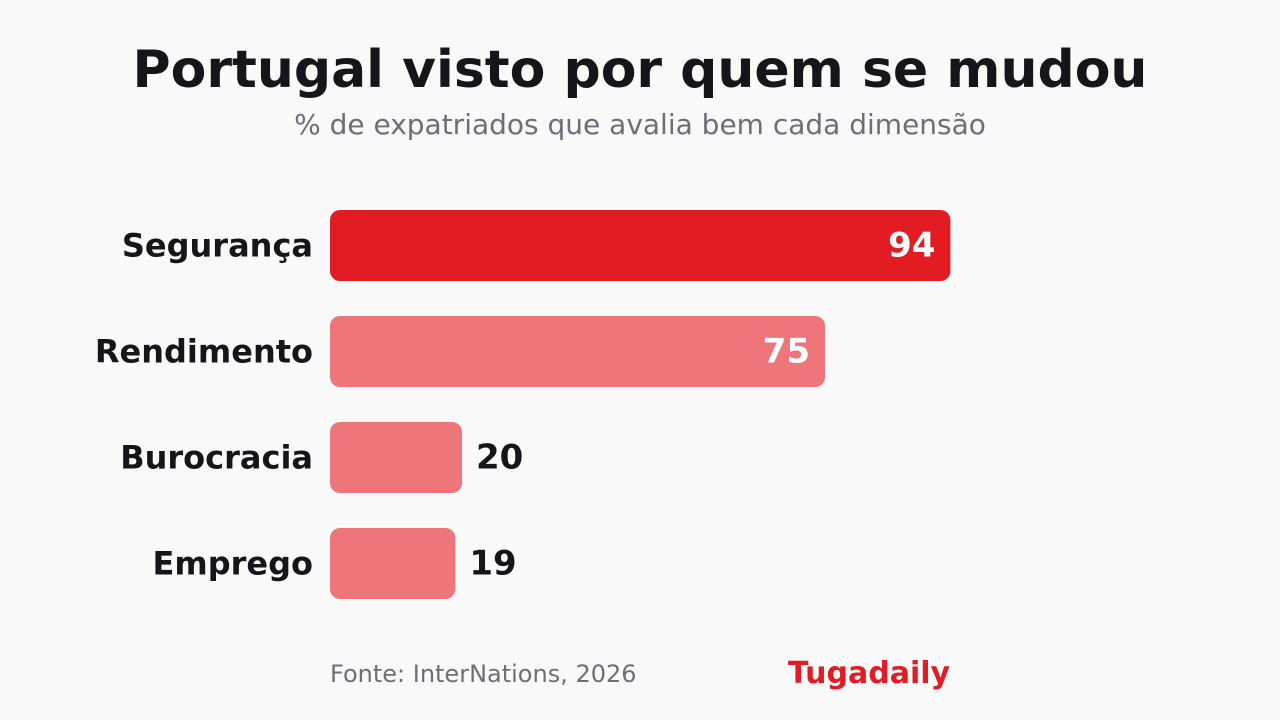 This screenshot has width=1280, height=720. What do you see at coordinates (204, 352) in the screenshot?
I see `category-label: Rendimento` at bounding box center [204, 352].